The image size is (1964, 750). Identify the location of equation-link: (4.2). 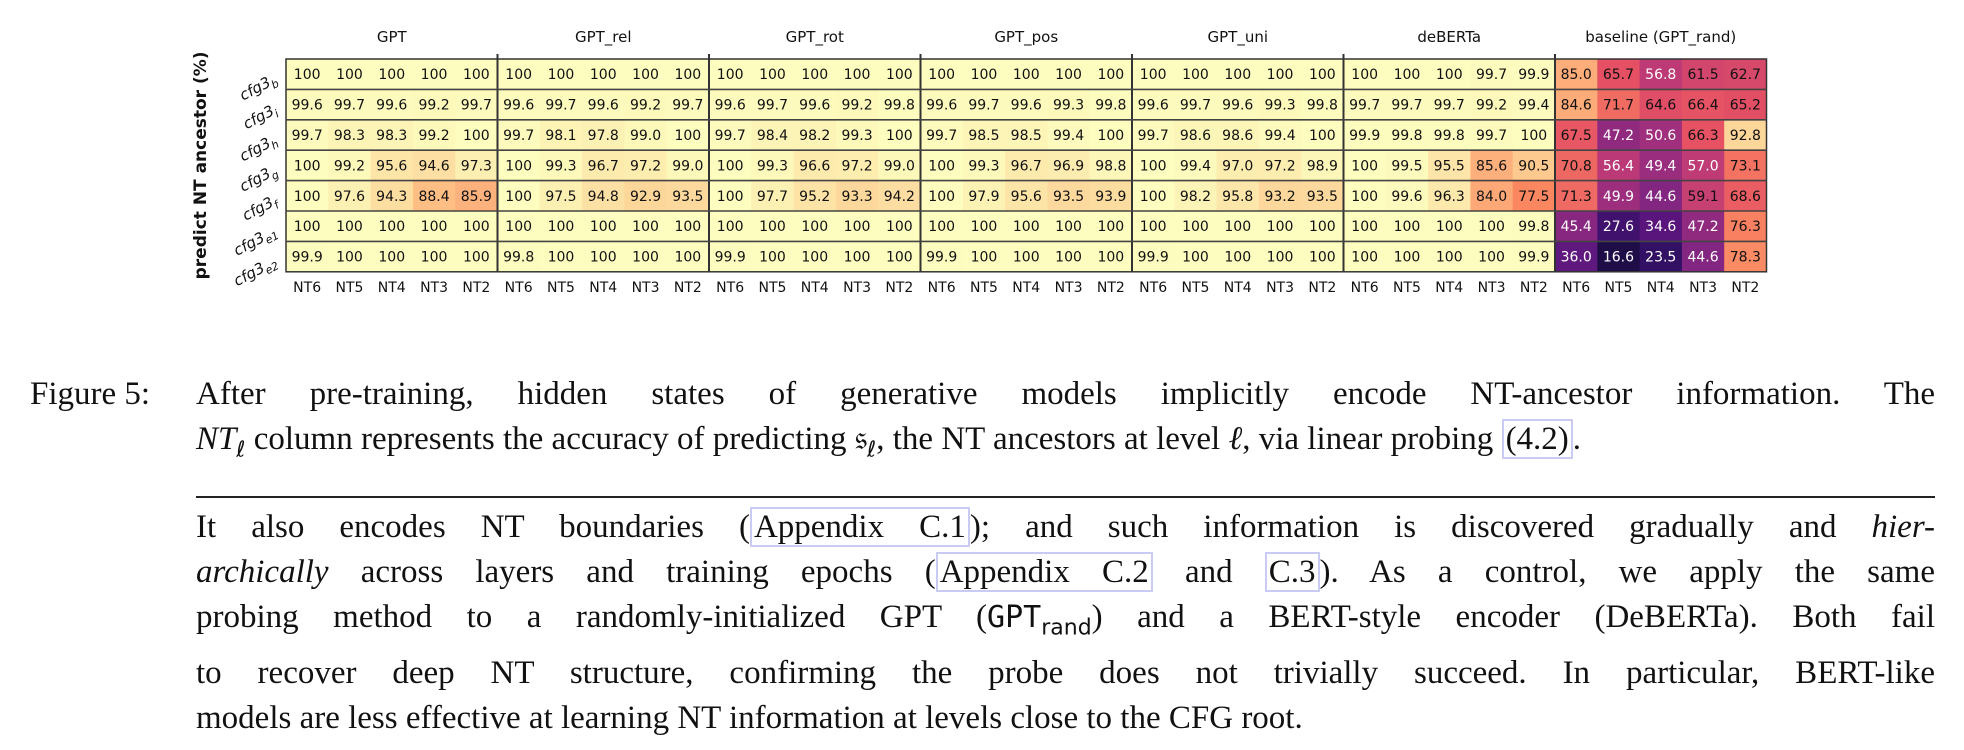
(1537, 439).